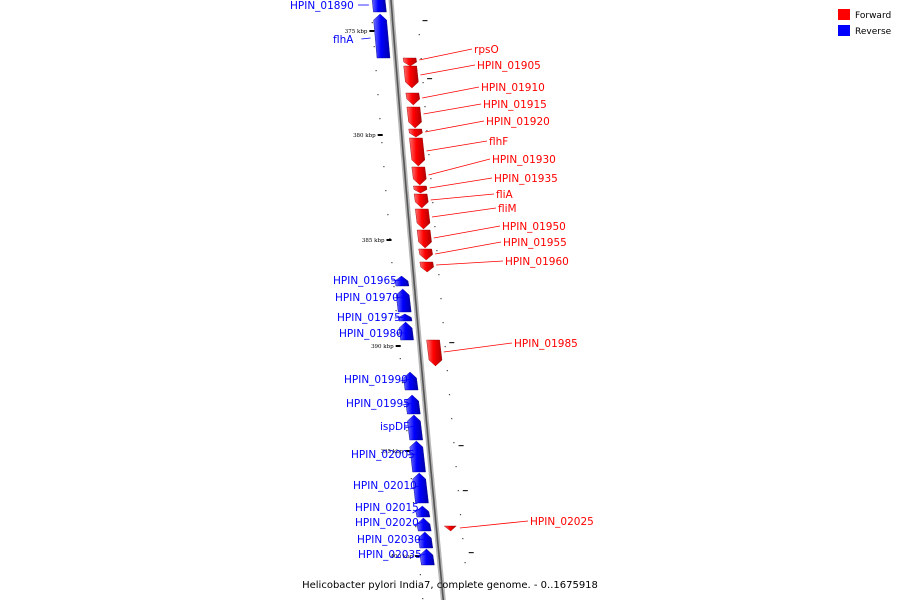  I want to click on gene-label: HPIN_01995, so click(378, 404).